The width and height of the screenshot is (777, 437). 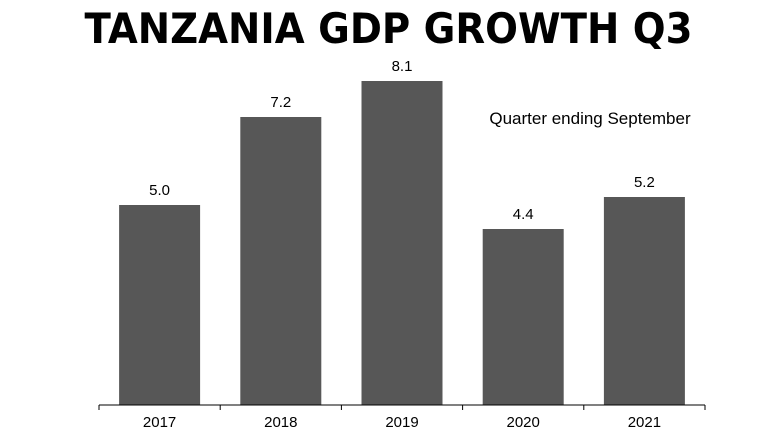 I want to click on x-tick-label-2017: 2017, so click(x=159, y=422).